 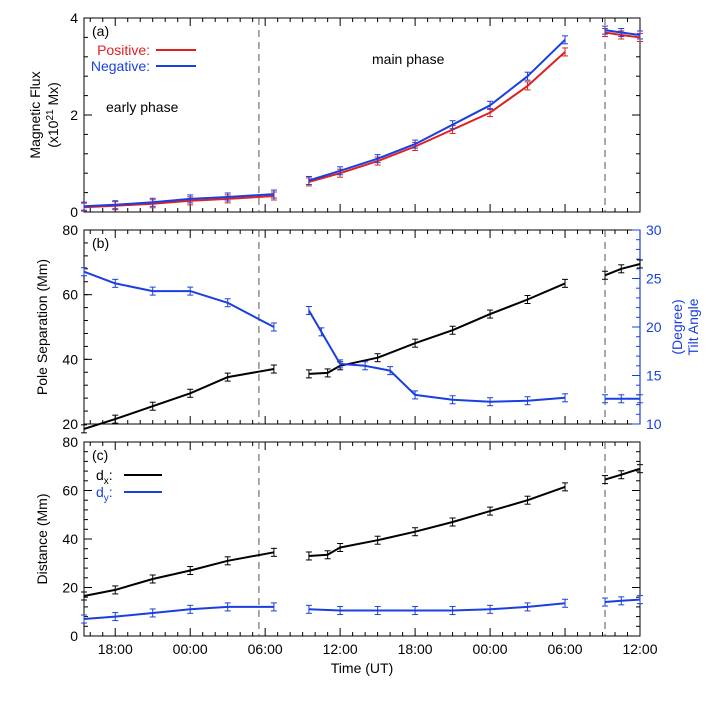 I want to click on y-axis-label-units-sup: 21, so click(x=50, y=115).